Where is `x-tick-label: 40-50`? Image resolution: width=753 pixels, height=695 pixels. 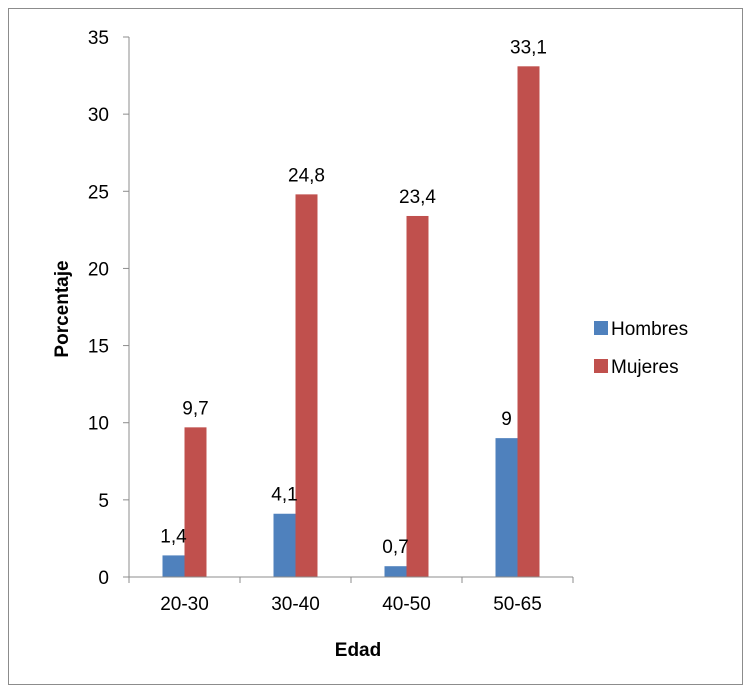 x-tick-label: 40-50 is located at coordinates (406, 604).